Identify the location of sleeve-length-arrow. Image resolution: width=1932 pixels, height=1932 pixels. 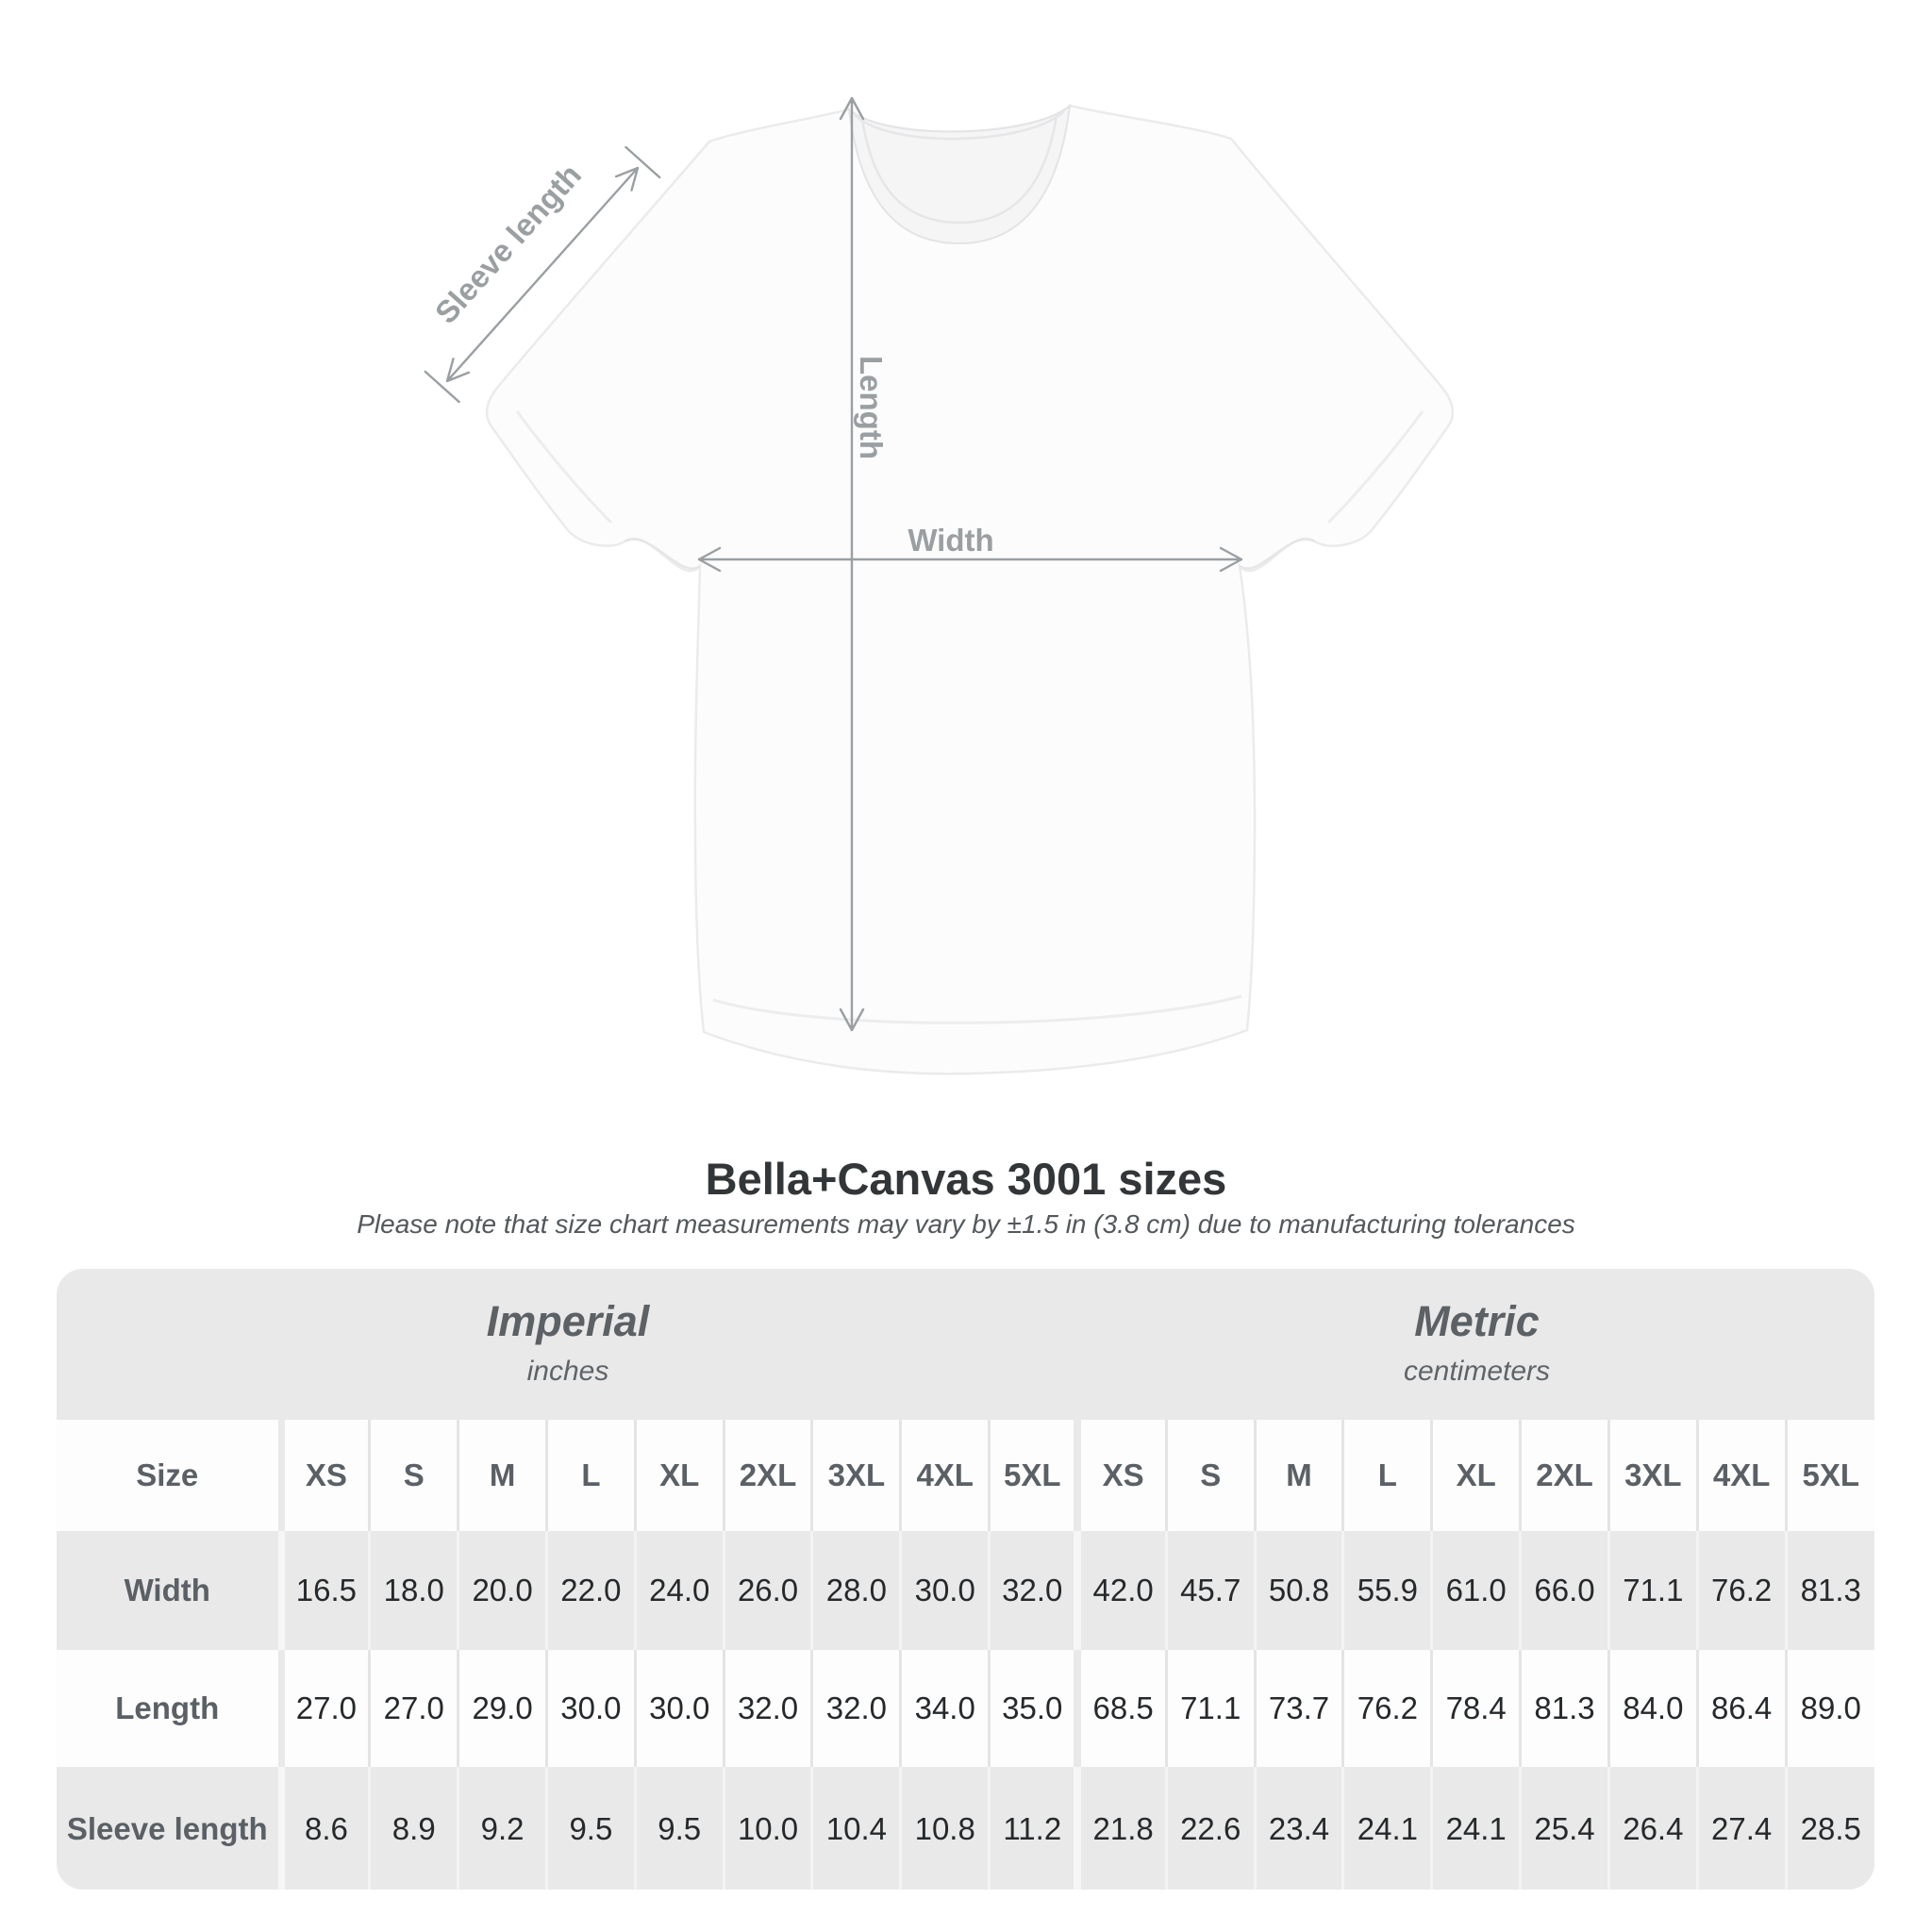
(542, 274).